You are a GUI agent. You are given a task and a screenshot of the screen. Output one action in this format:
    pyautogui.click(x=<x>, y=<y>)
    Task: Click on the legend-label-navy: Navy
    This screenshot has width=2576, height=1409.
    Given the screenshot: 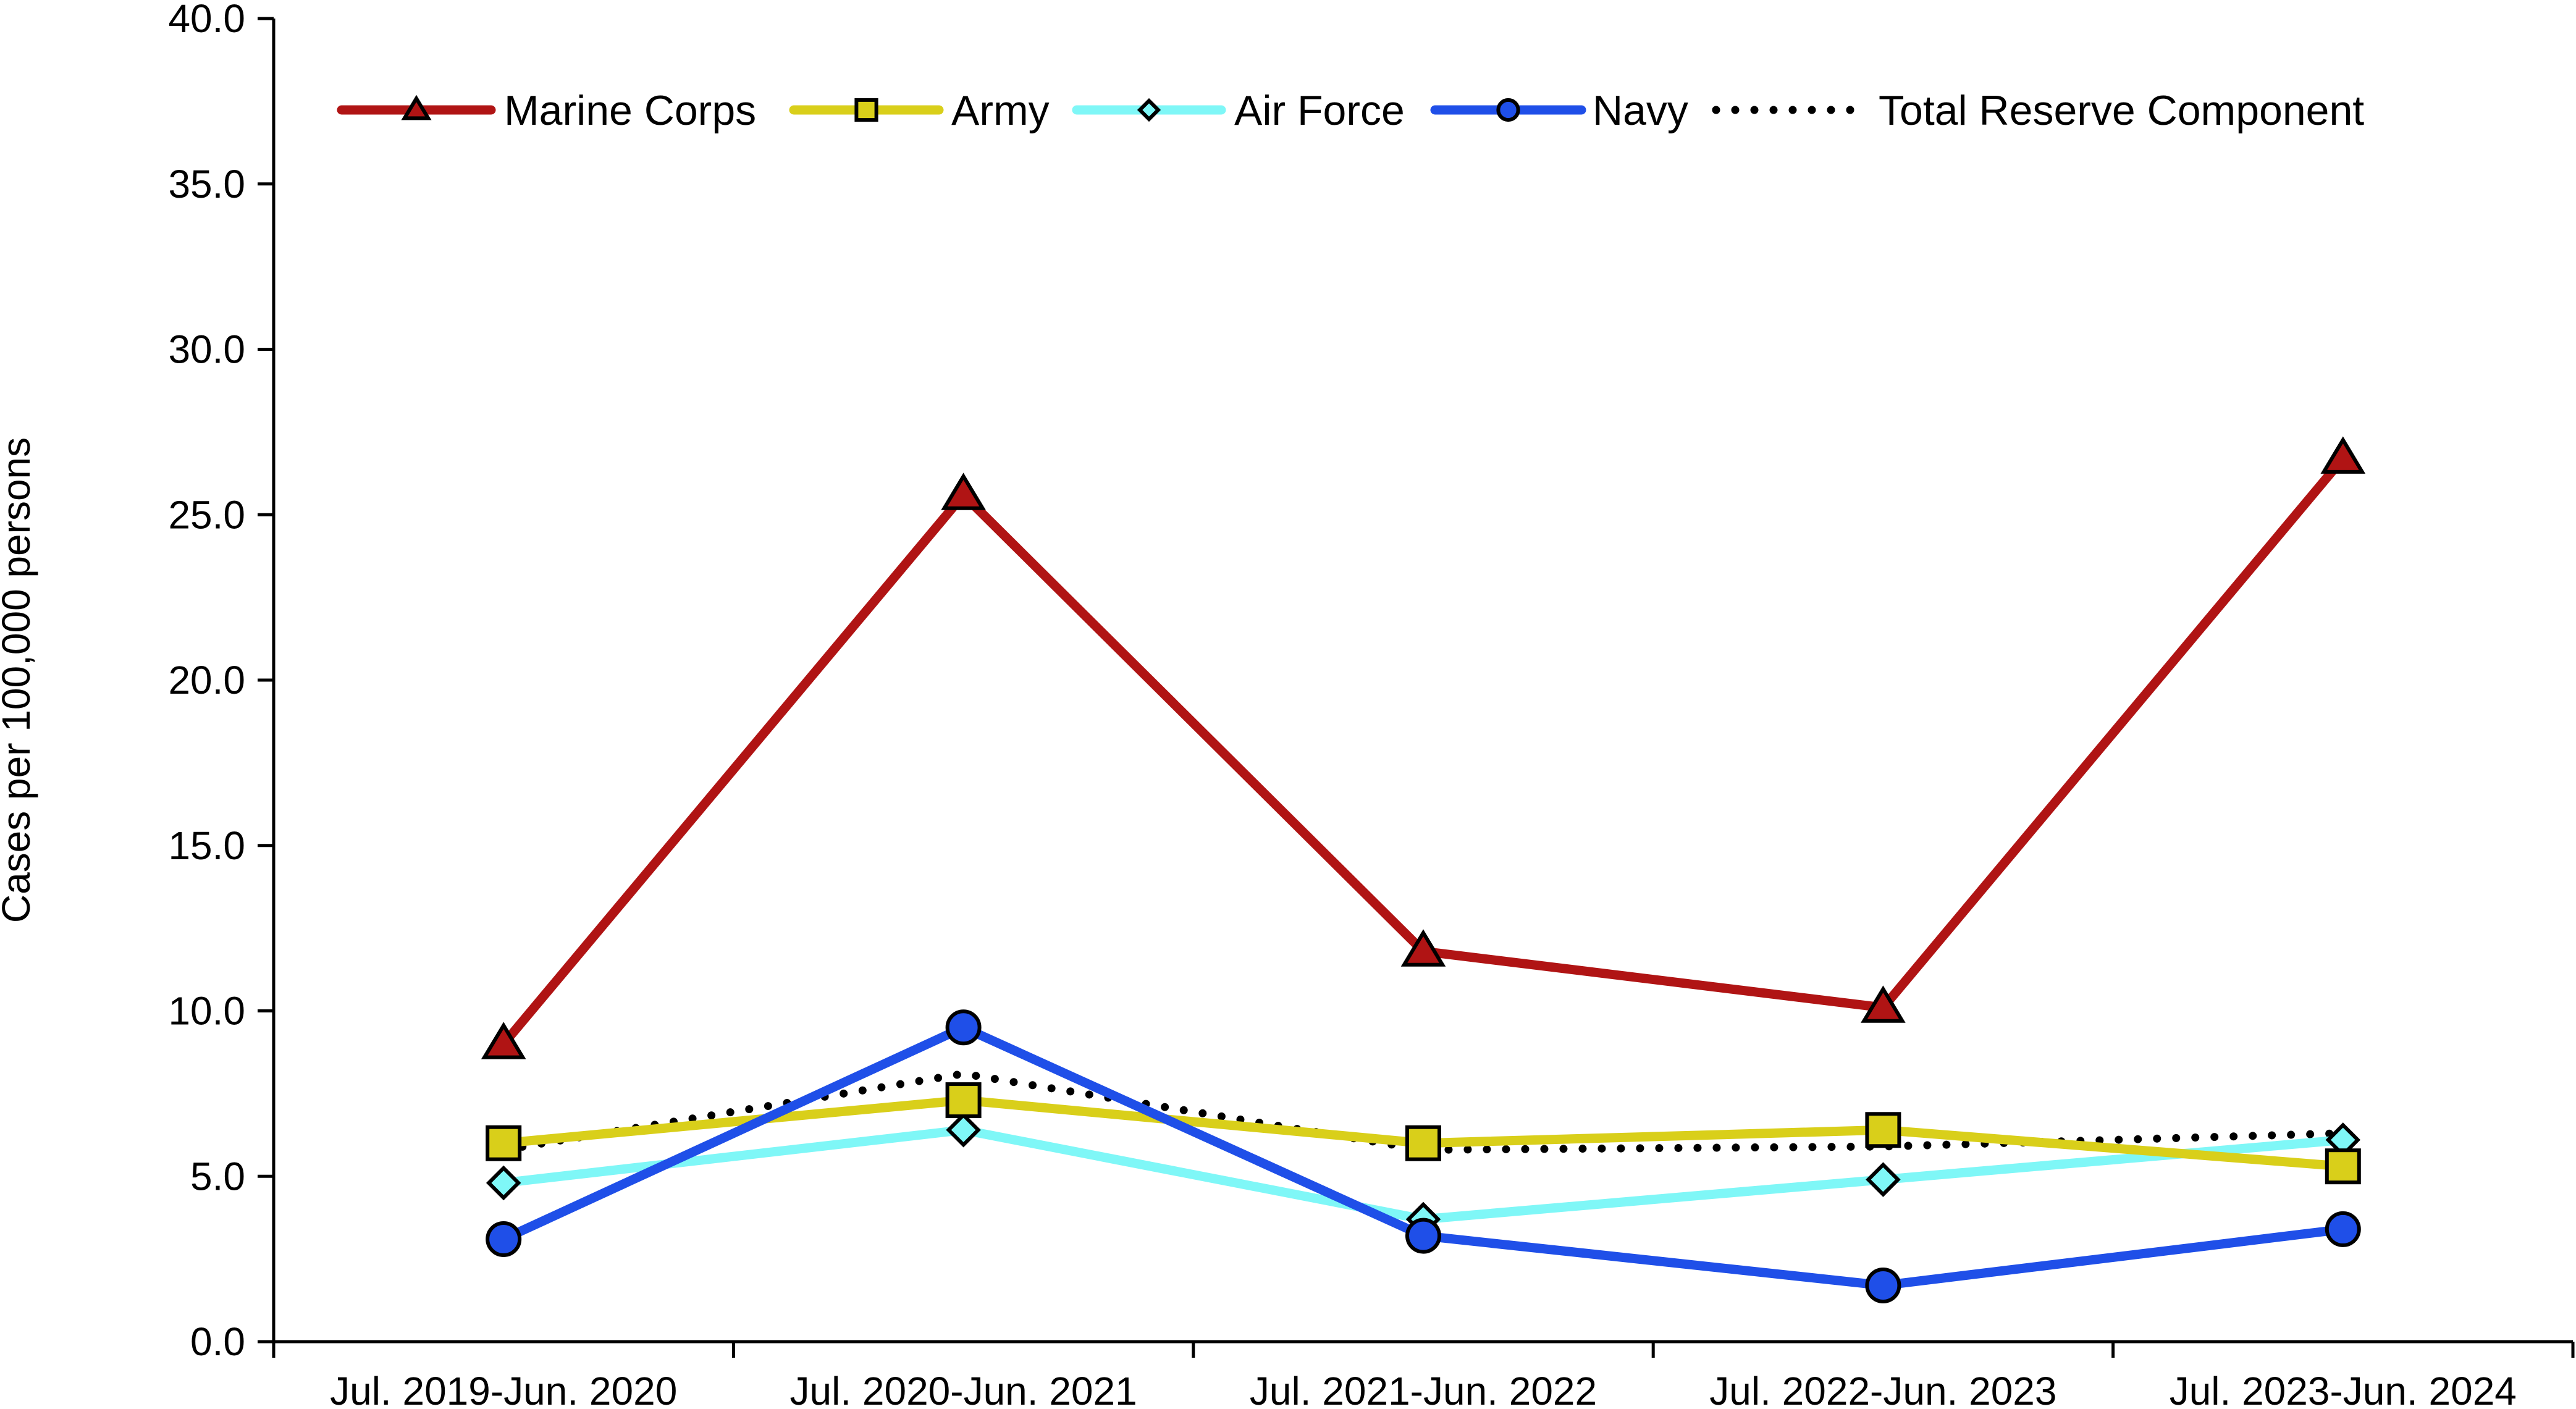 What is the action you would take?
    pyautogui.click(x=1640, y=111)
    